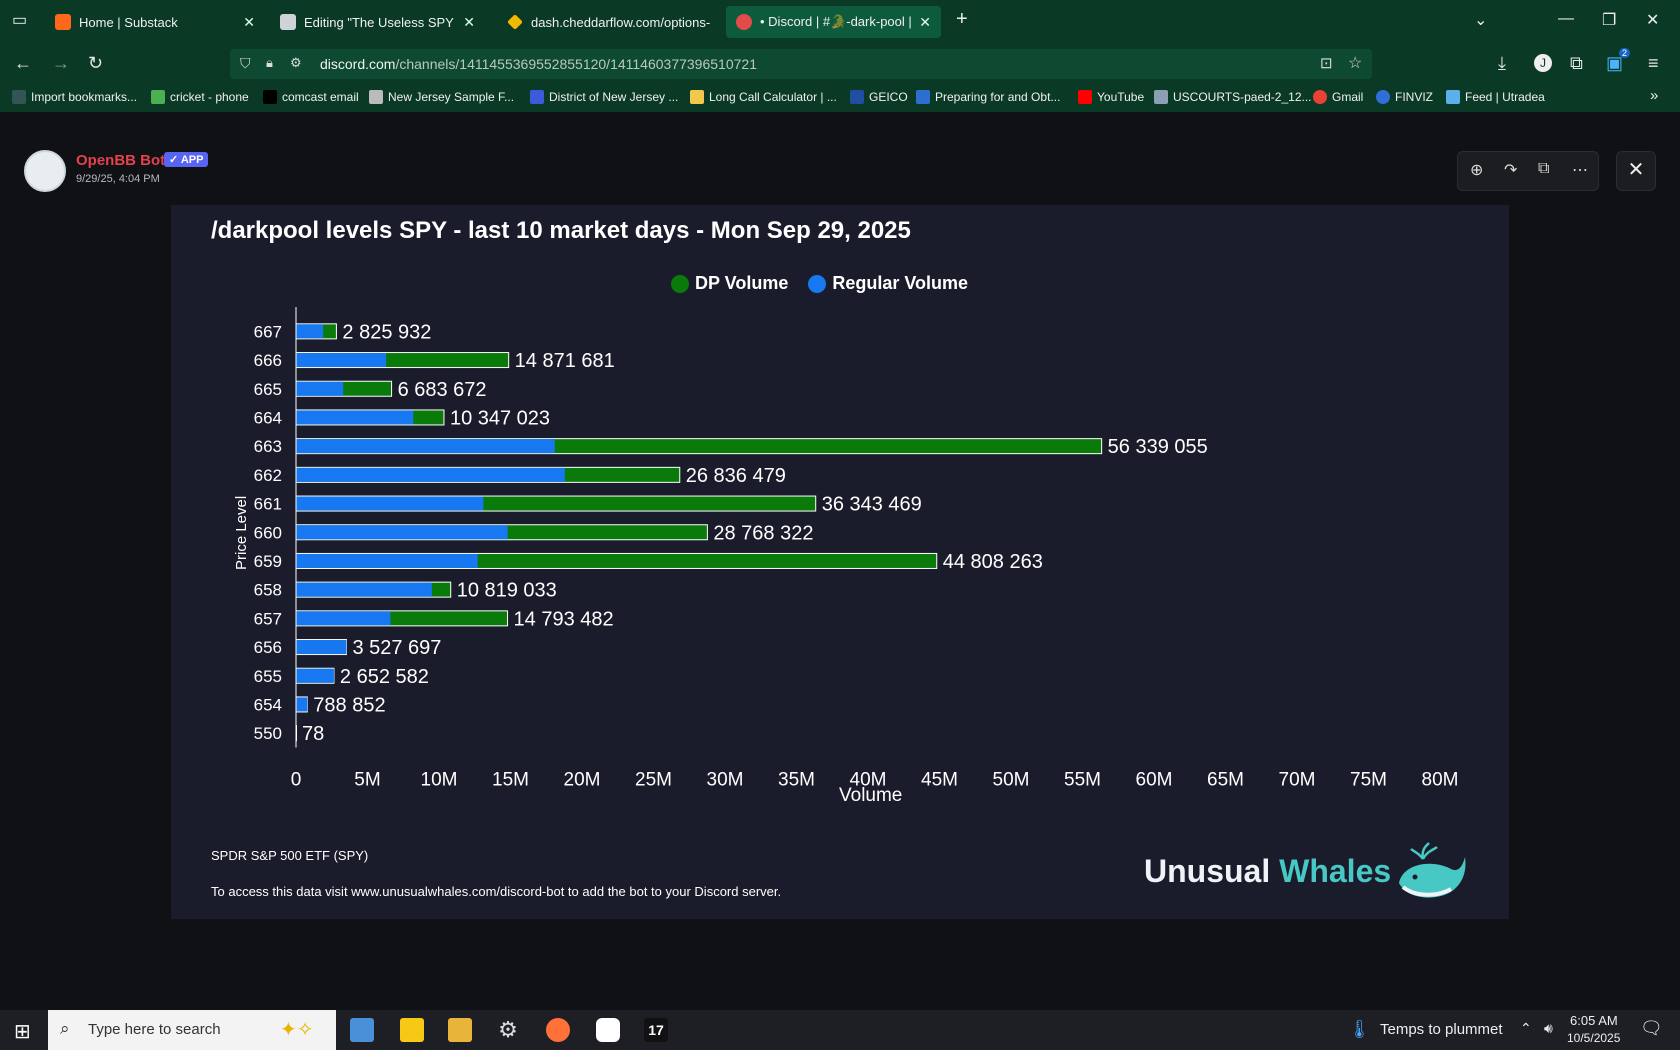  What do you see at coordinates (1548, 1028) in the screenshot?
I see `volume-icon: 🔊︎` at bounding box center [1548, 1028].